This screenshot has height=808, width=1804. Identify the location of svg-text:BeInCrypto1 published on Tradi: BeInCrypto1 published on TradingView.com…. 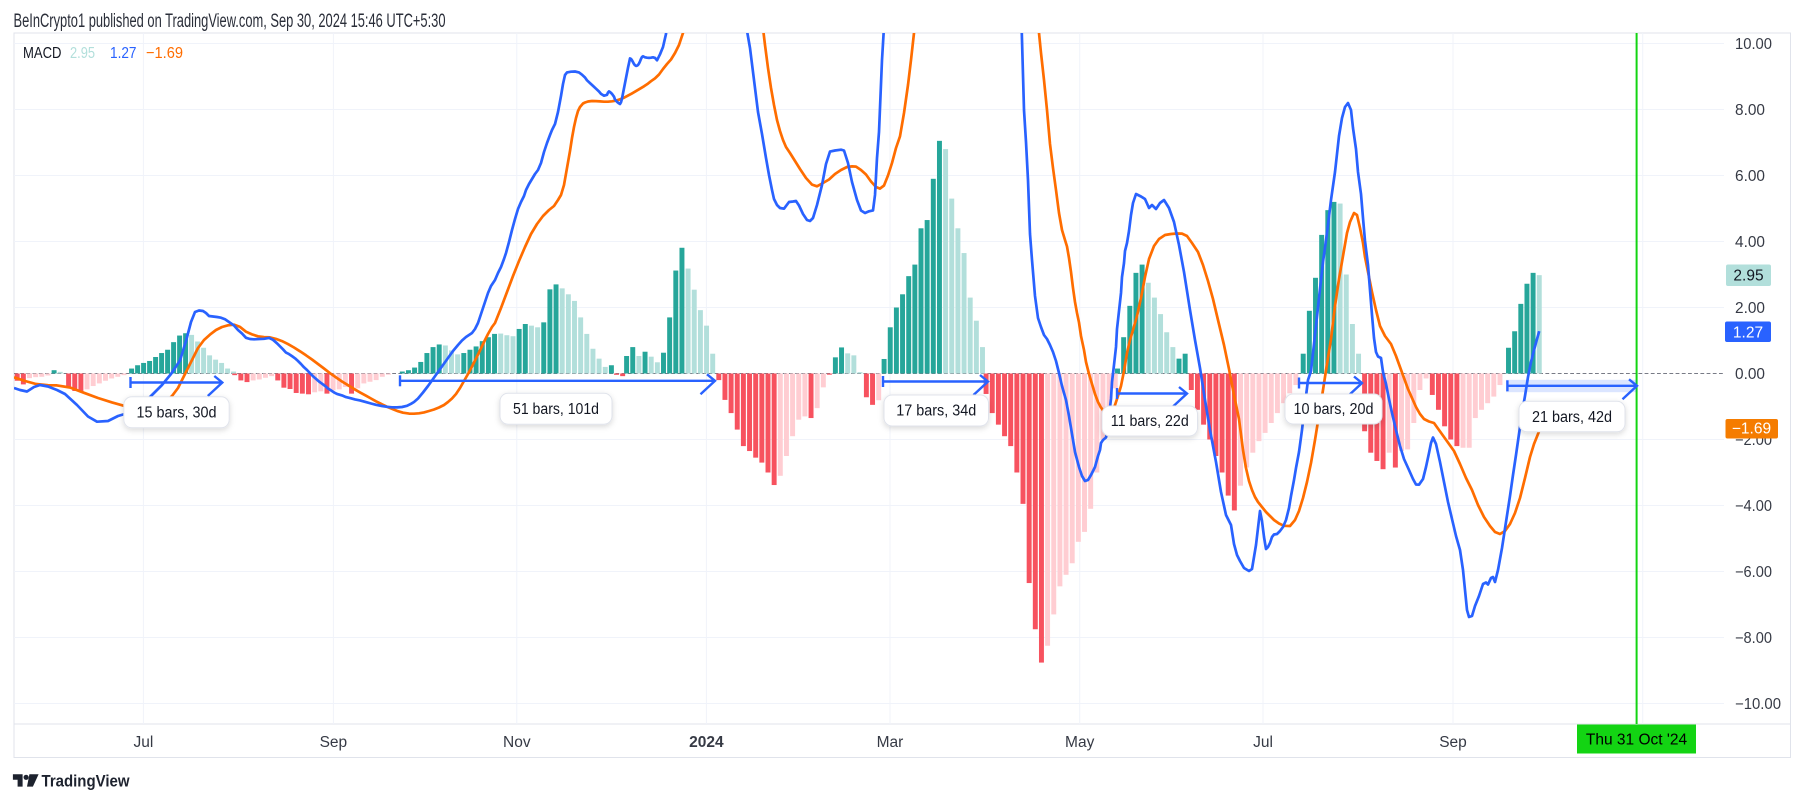
(230, 21).